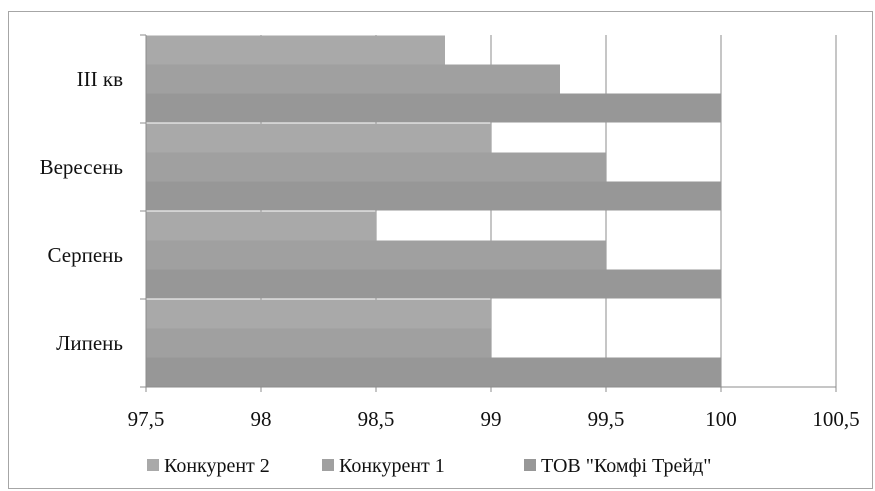 The height and width of the screenshot is (491, 875). I want to click on legend-label: Конкурент 1, so click(392, 466).